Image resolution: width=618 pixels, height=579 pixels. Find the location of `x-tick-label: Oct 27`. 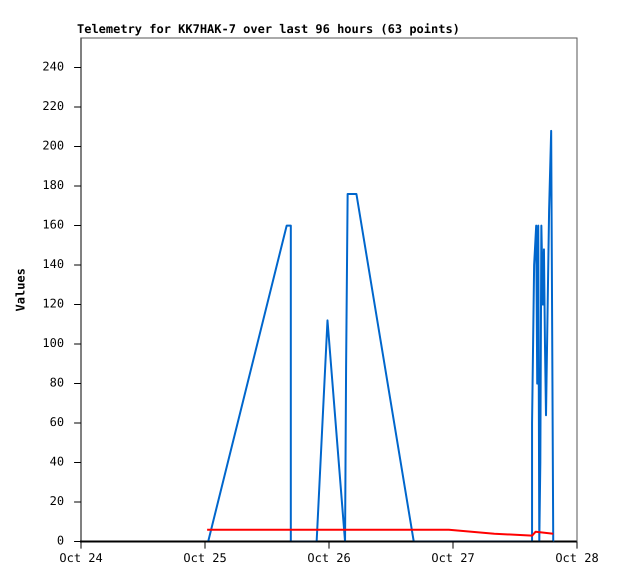

x-tick-label: Oct 27 is located at coordinates (453, 557).